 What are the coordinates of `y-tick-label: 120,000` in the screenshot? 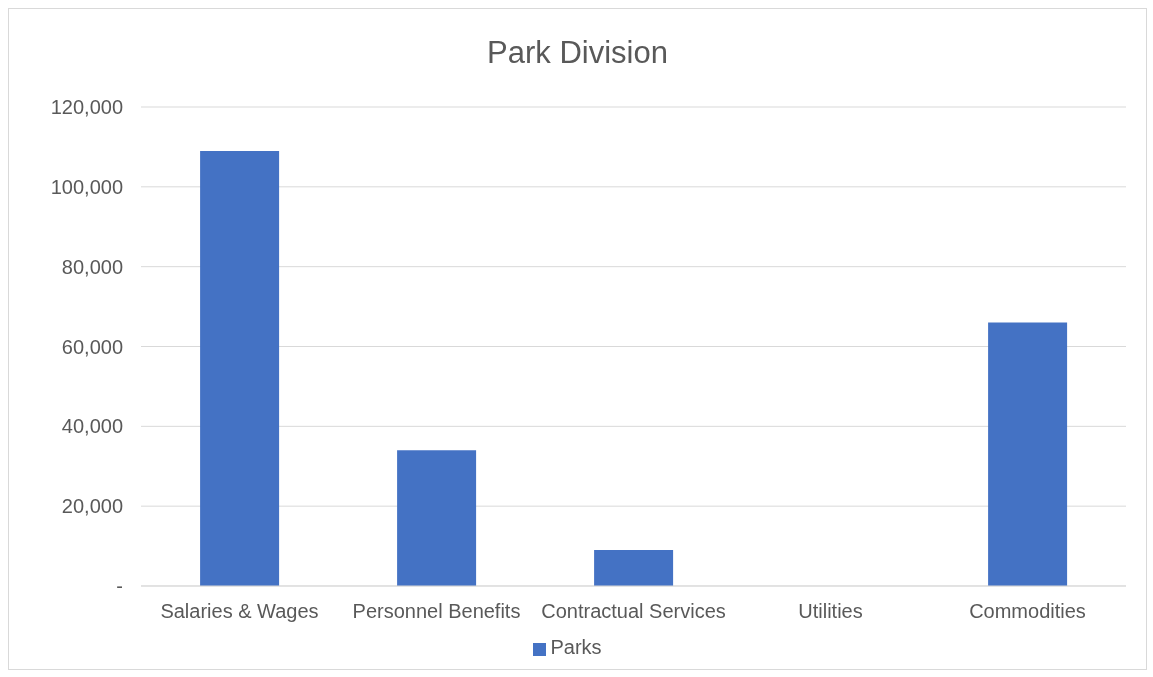 It's located at (86, 107).